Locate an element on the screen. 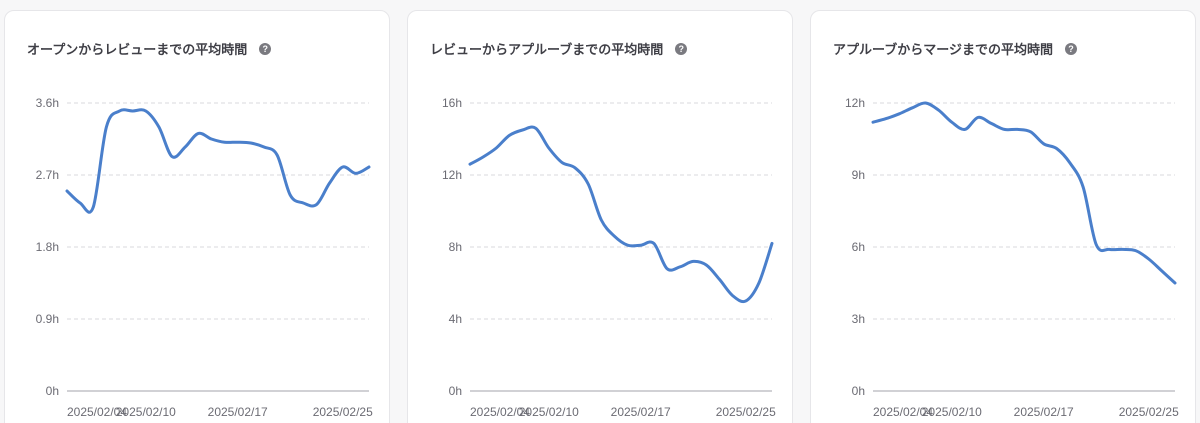  chart-title: オープンからレビューまでの平均時間 ? is located at coordinates (149, 48).